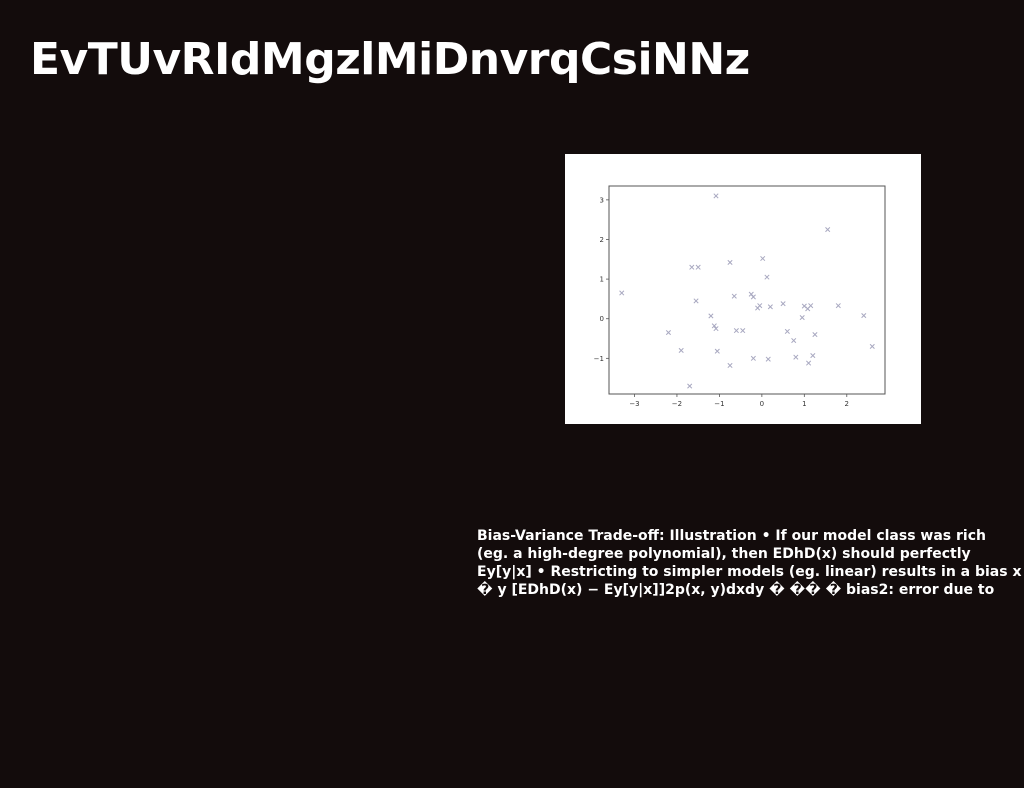 The image size is (1024, 788). Describe the element at coordinates (677, 404) in the screenshot. I see `x-tick-label: −2` at that location.